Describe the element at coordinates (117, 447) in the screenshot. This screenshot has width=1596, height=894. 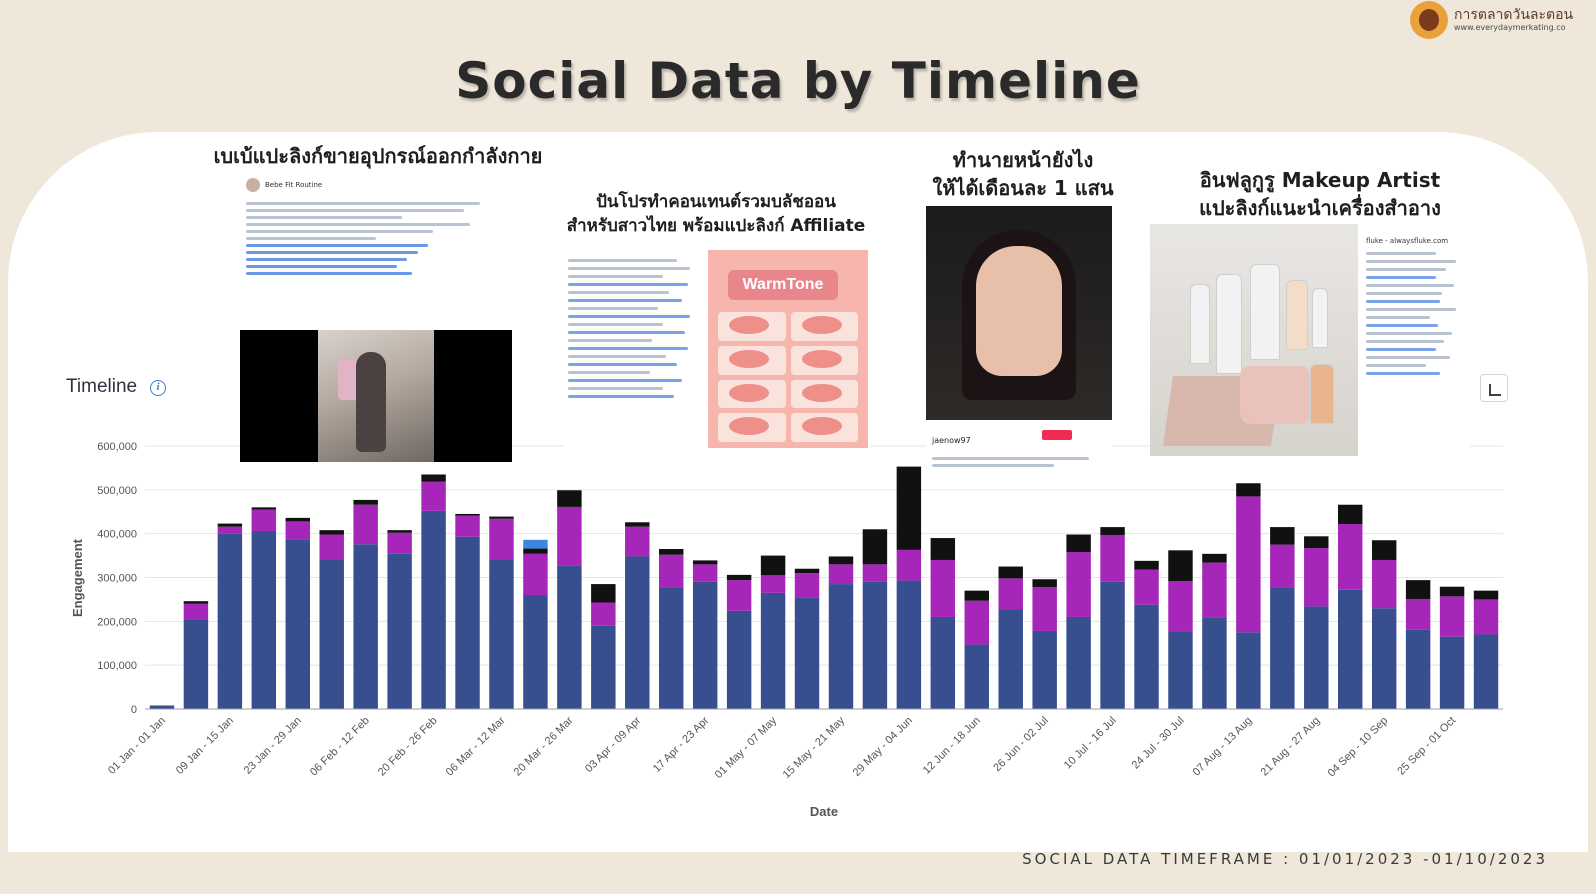
I see `y-tick-label: 600,000` at that location.